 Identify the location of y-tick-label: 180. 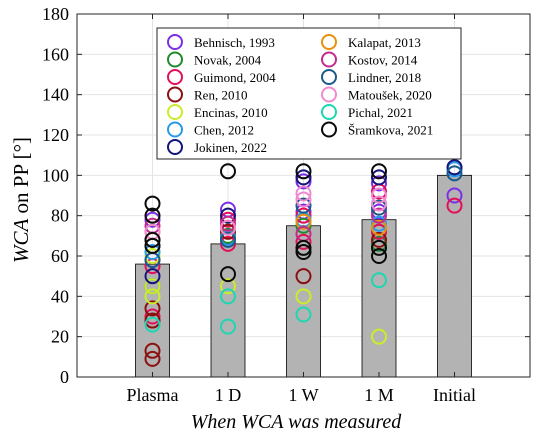
(55, 14).